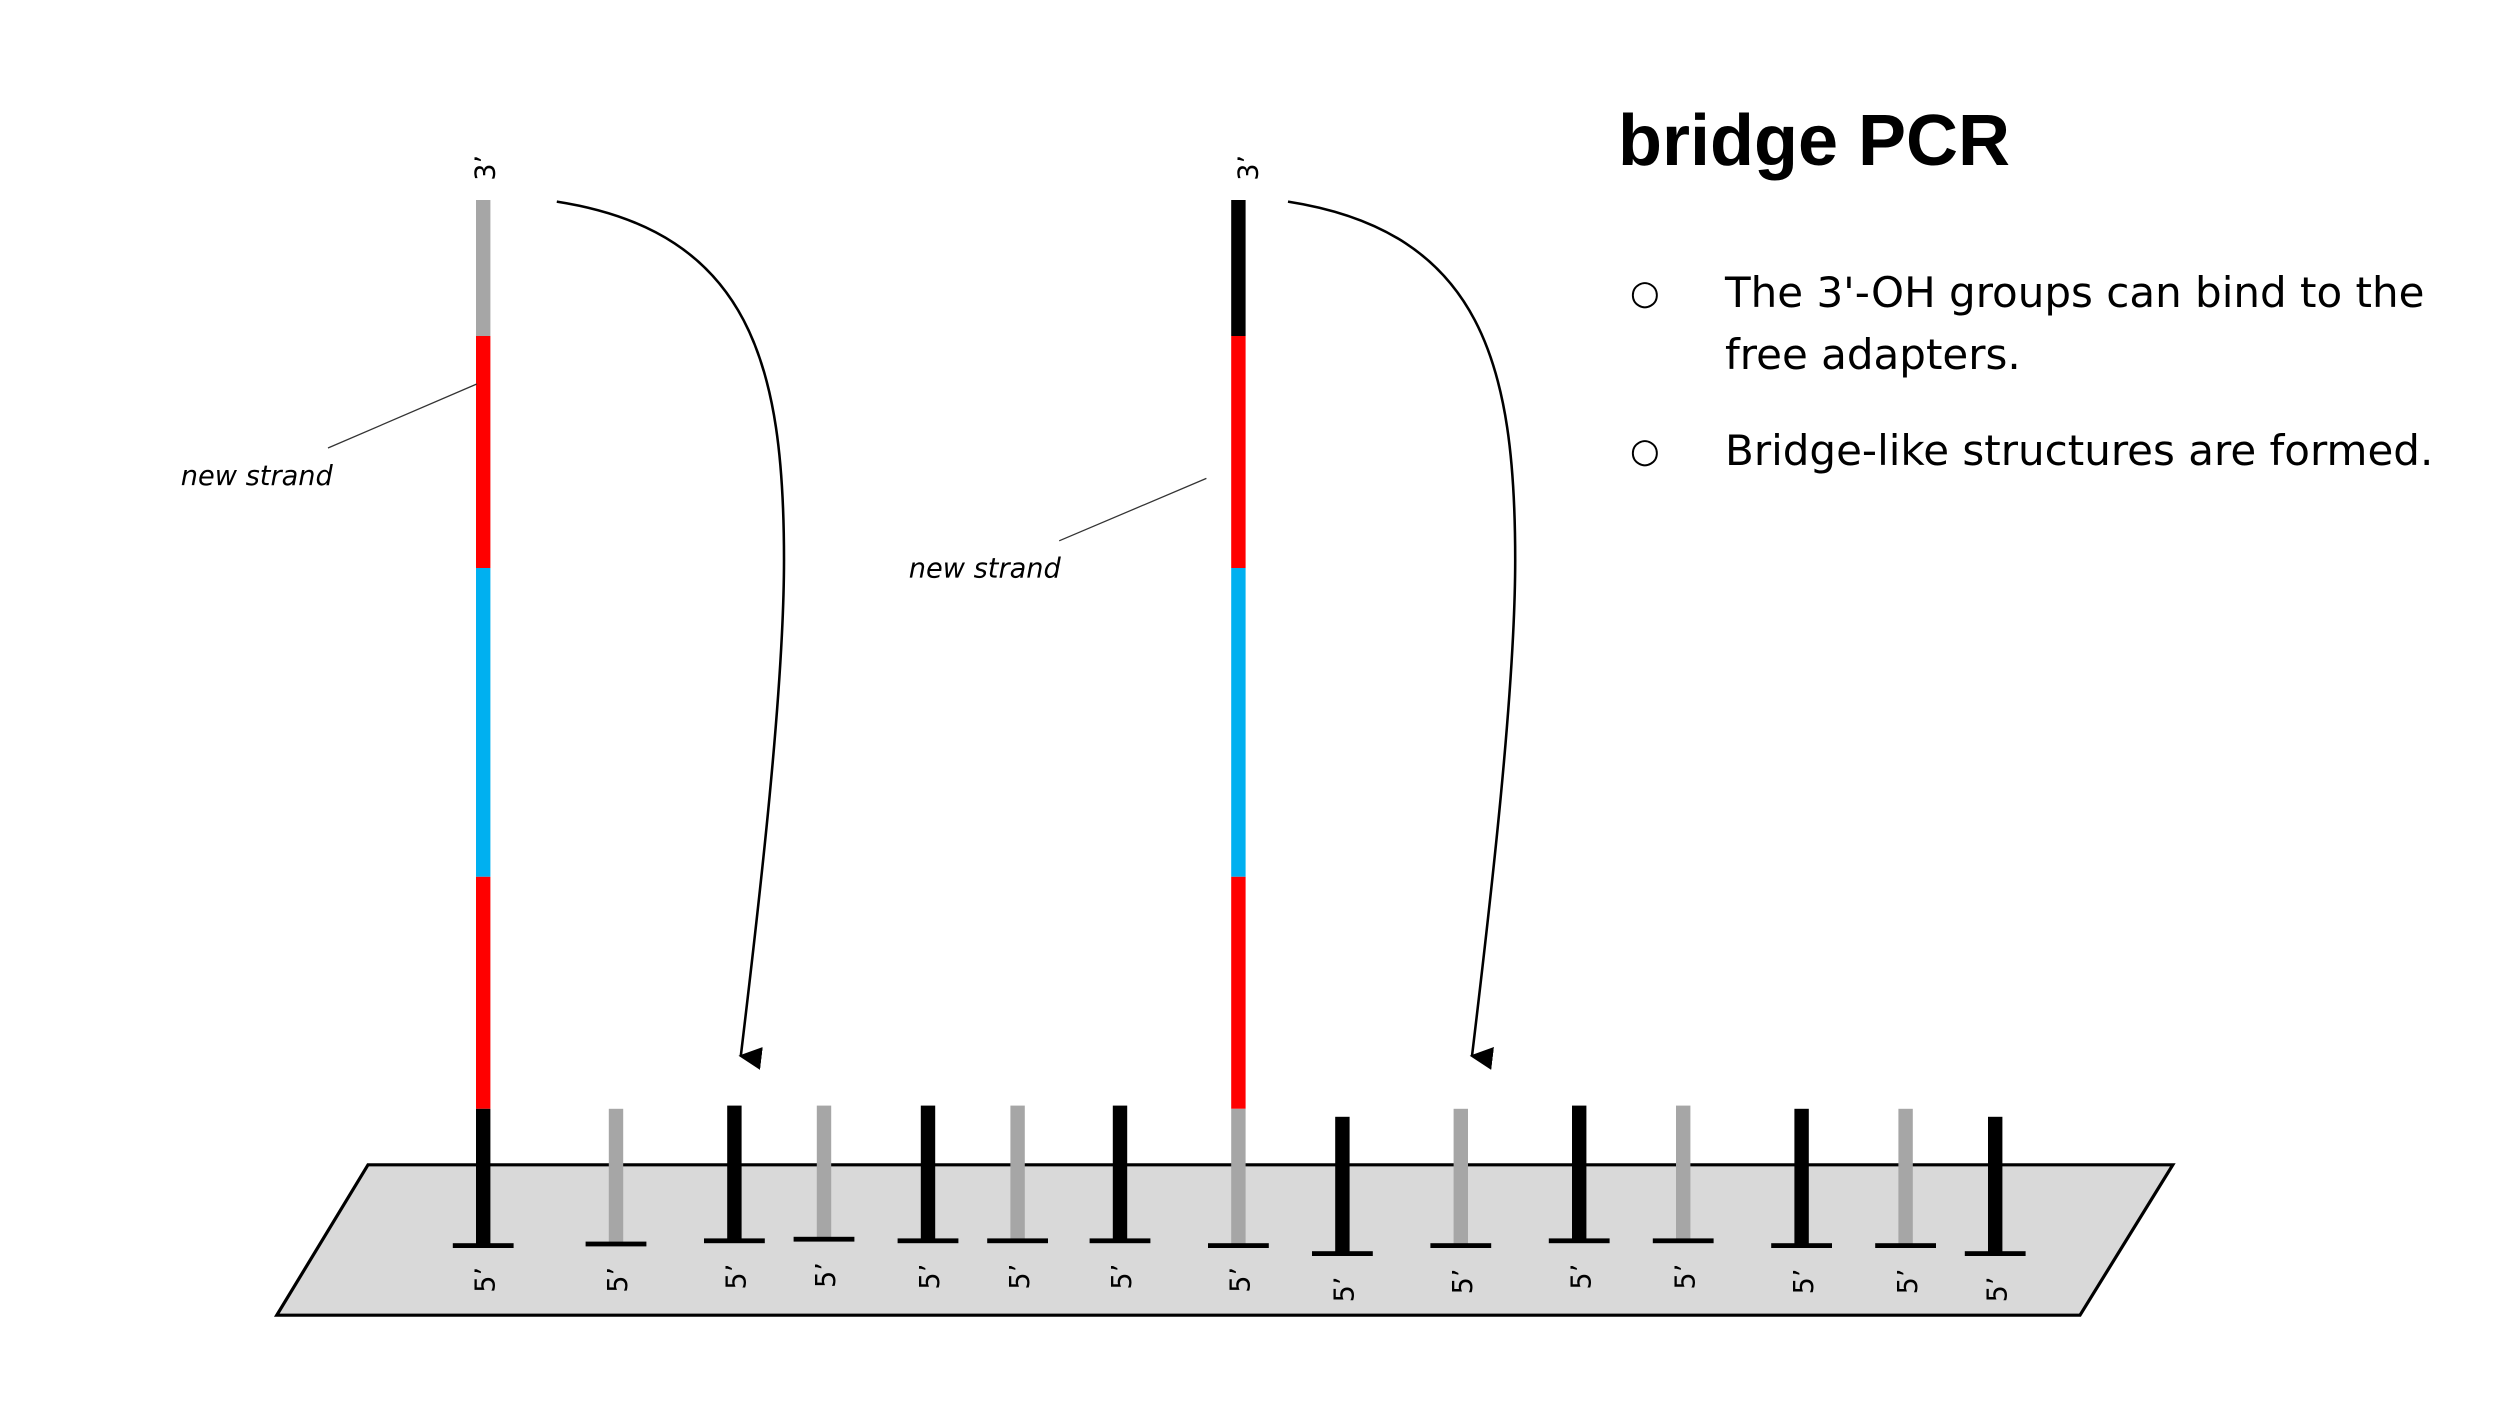  Describe the element at coordinates (1249, 168) in the screenshot. I see `three-prime-label-2: 3’` at that location.